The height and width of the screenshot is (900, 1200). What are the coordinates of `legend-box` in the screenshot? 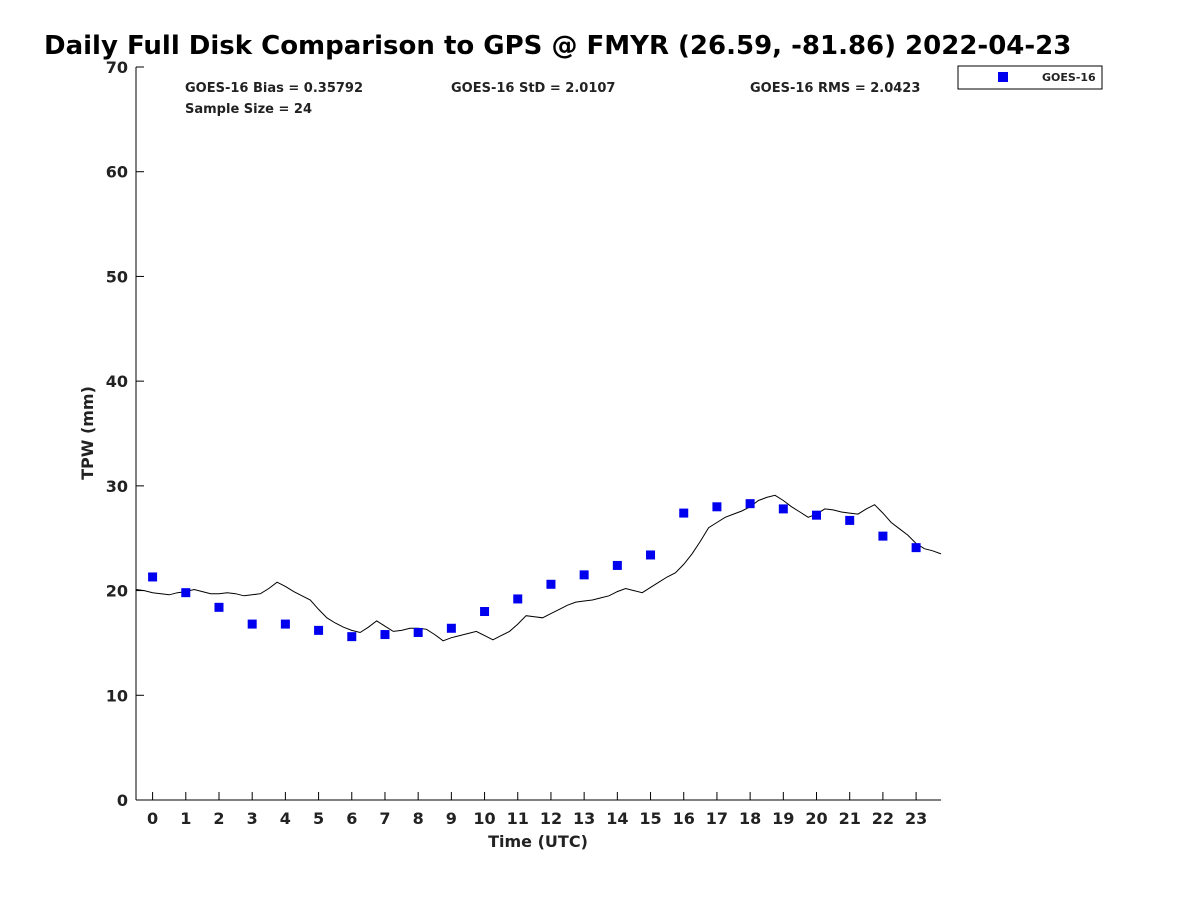 It's located at (1030, 77).